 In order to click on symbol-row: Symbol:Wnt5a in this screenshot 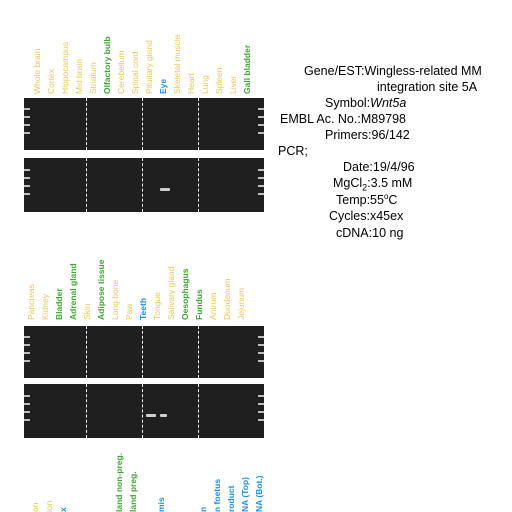, I will do `click(365, 103)`.